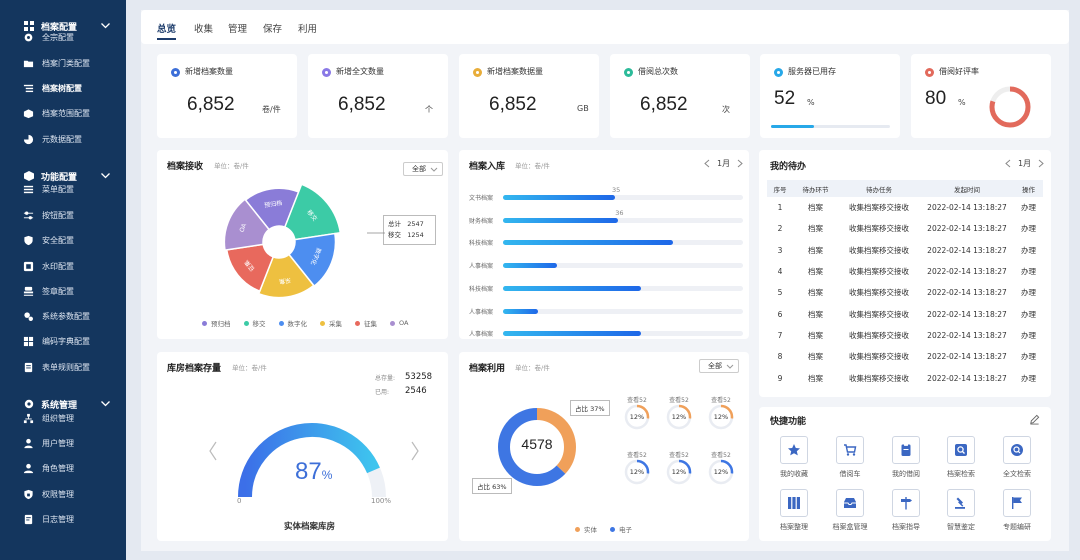 The height and width of the screenshot is (560, 1080). Describe the element at coordinates (73, 240) in the screenshot. I see `sidebar-item-7: 安全配置` at that location.